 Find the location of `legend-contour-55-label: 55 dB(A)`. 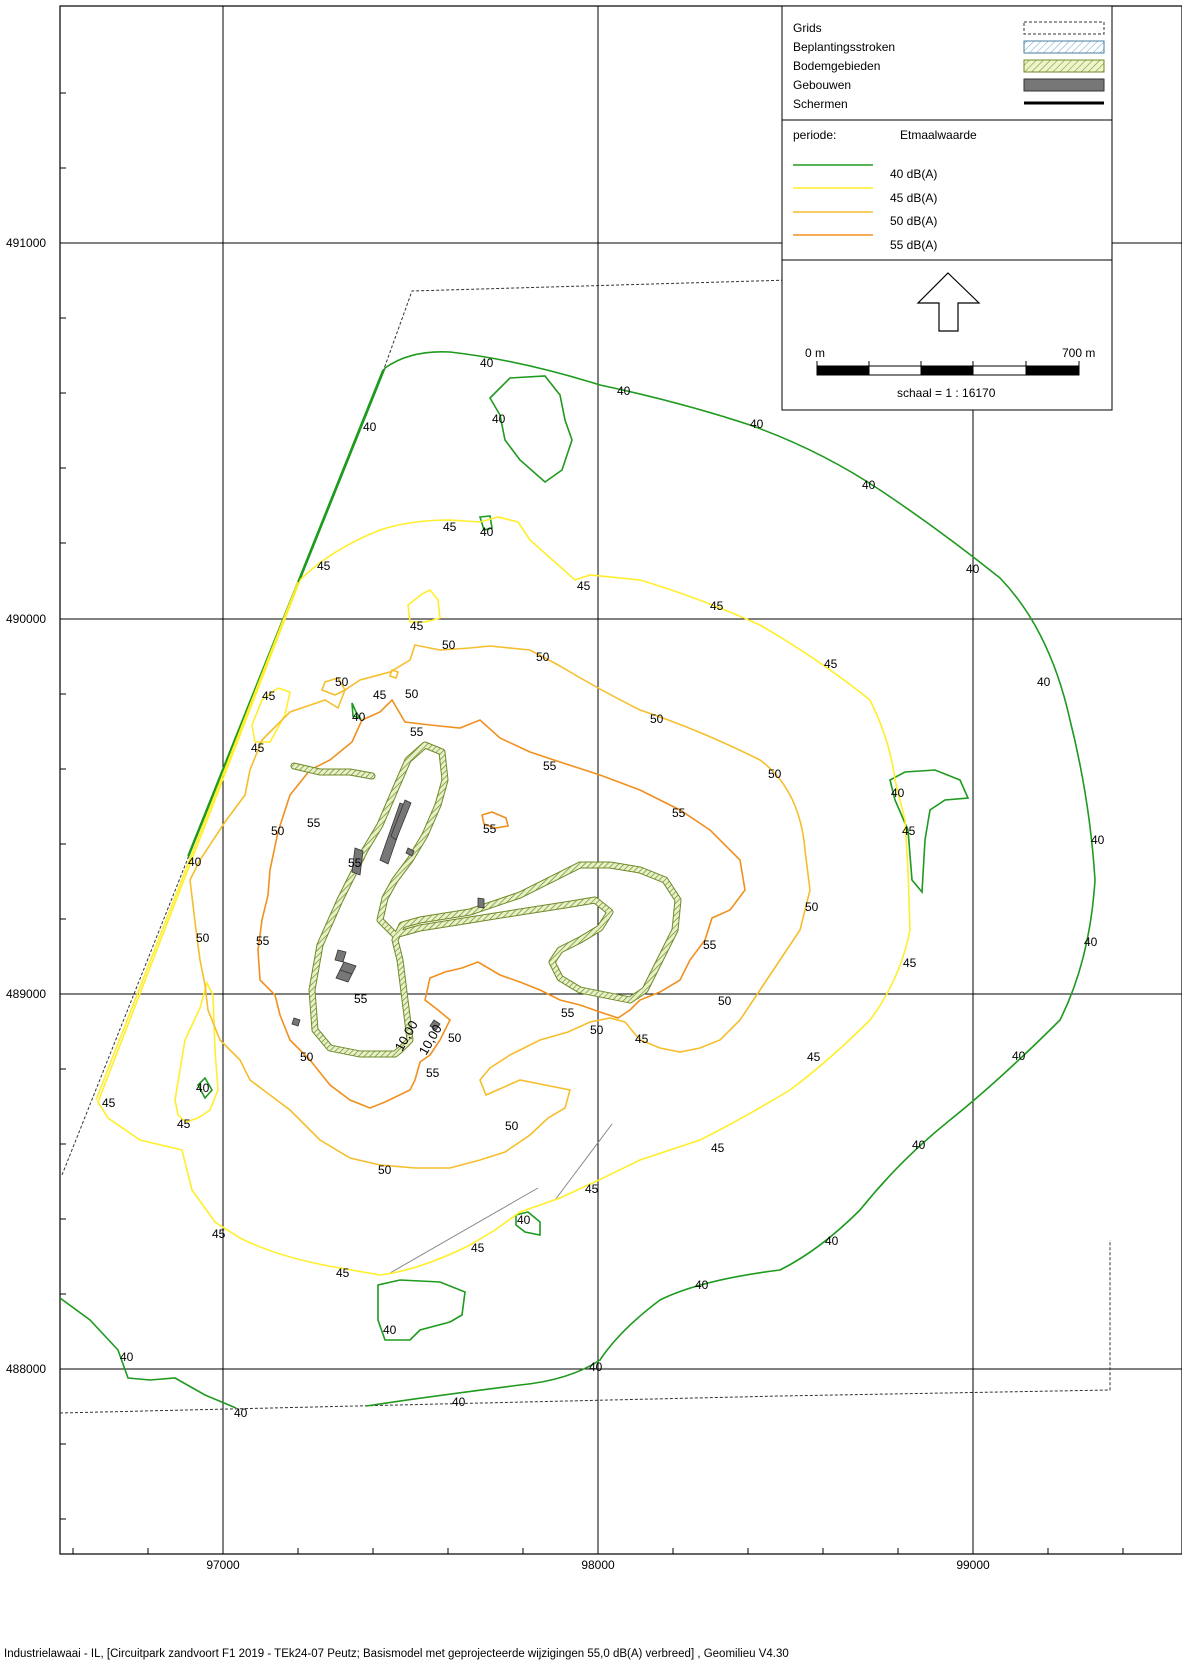

legend-contour-55-label: 55 dB(A) is located at coordinates (913, 245).